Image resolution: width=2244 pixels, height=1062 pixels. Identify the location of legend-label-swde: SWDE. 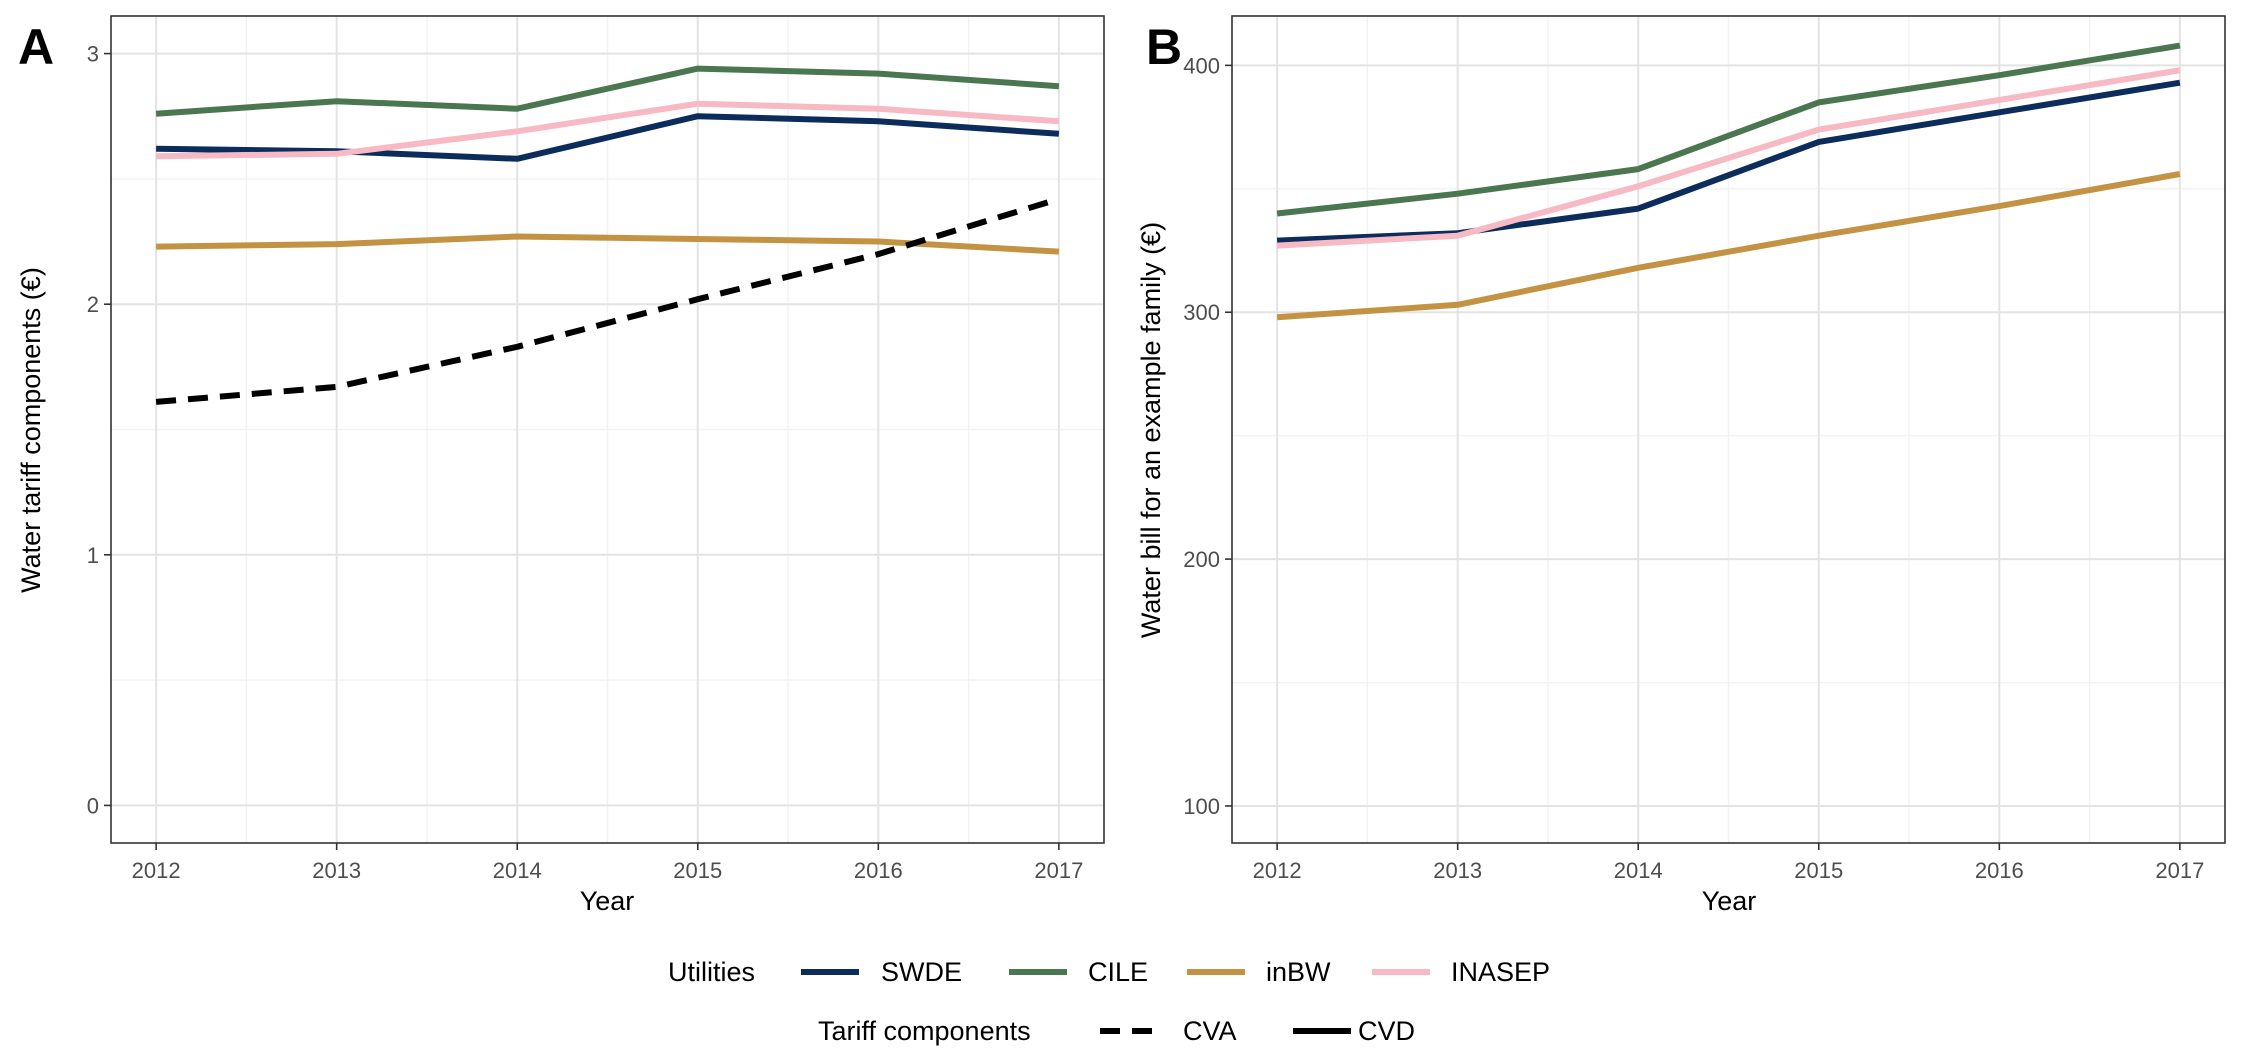
(921, 972).